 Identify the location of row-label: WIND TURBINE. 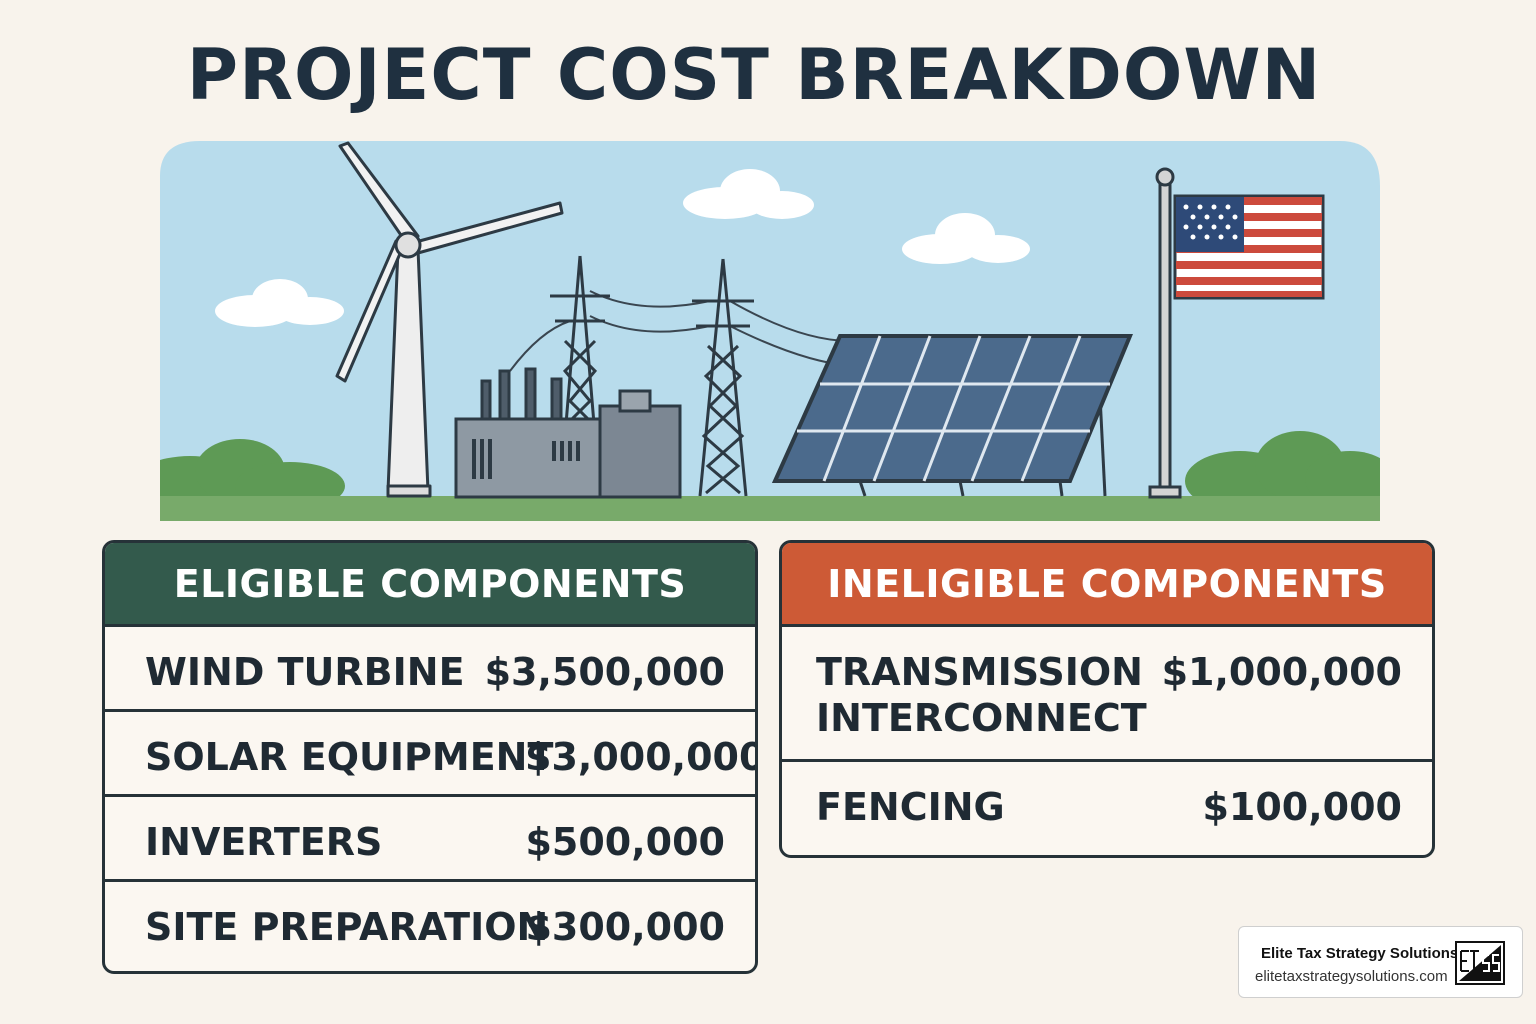
(305, 672).